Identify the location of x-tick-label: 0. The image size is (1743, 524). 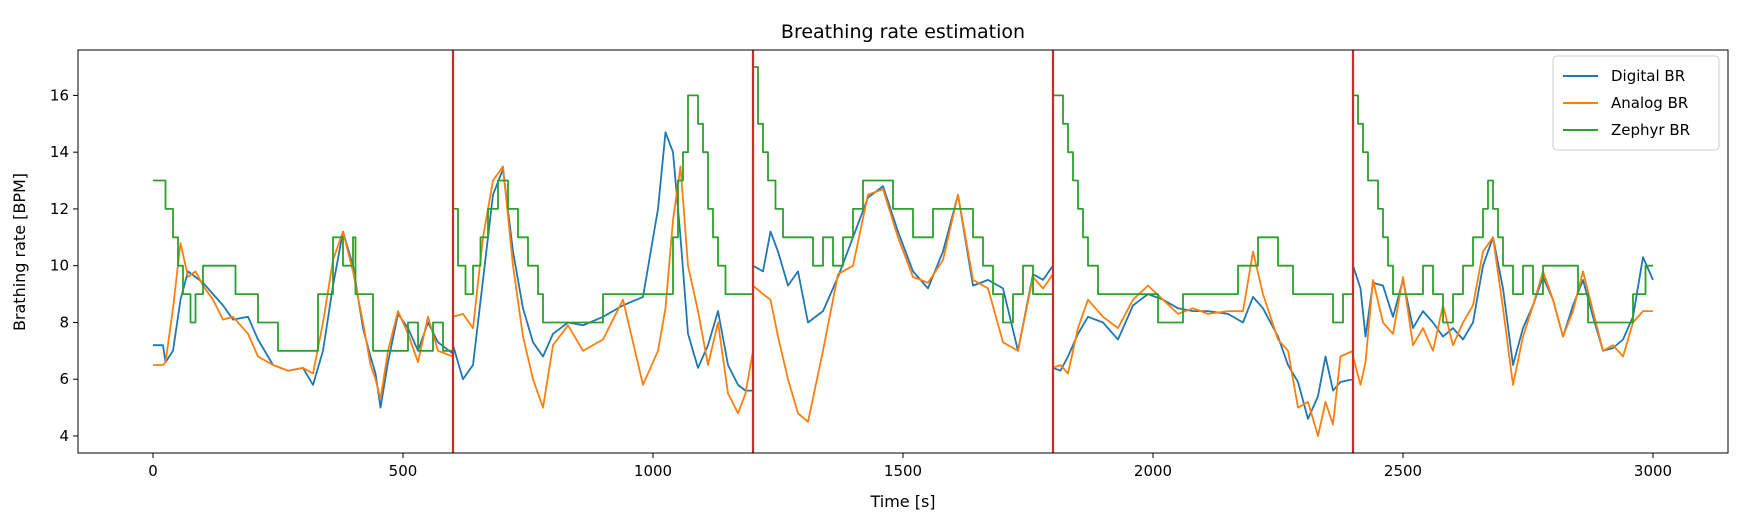
(153, 471).